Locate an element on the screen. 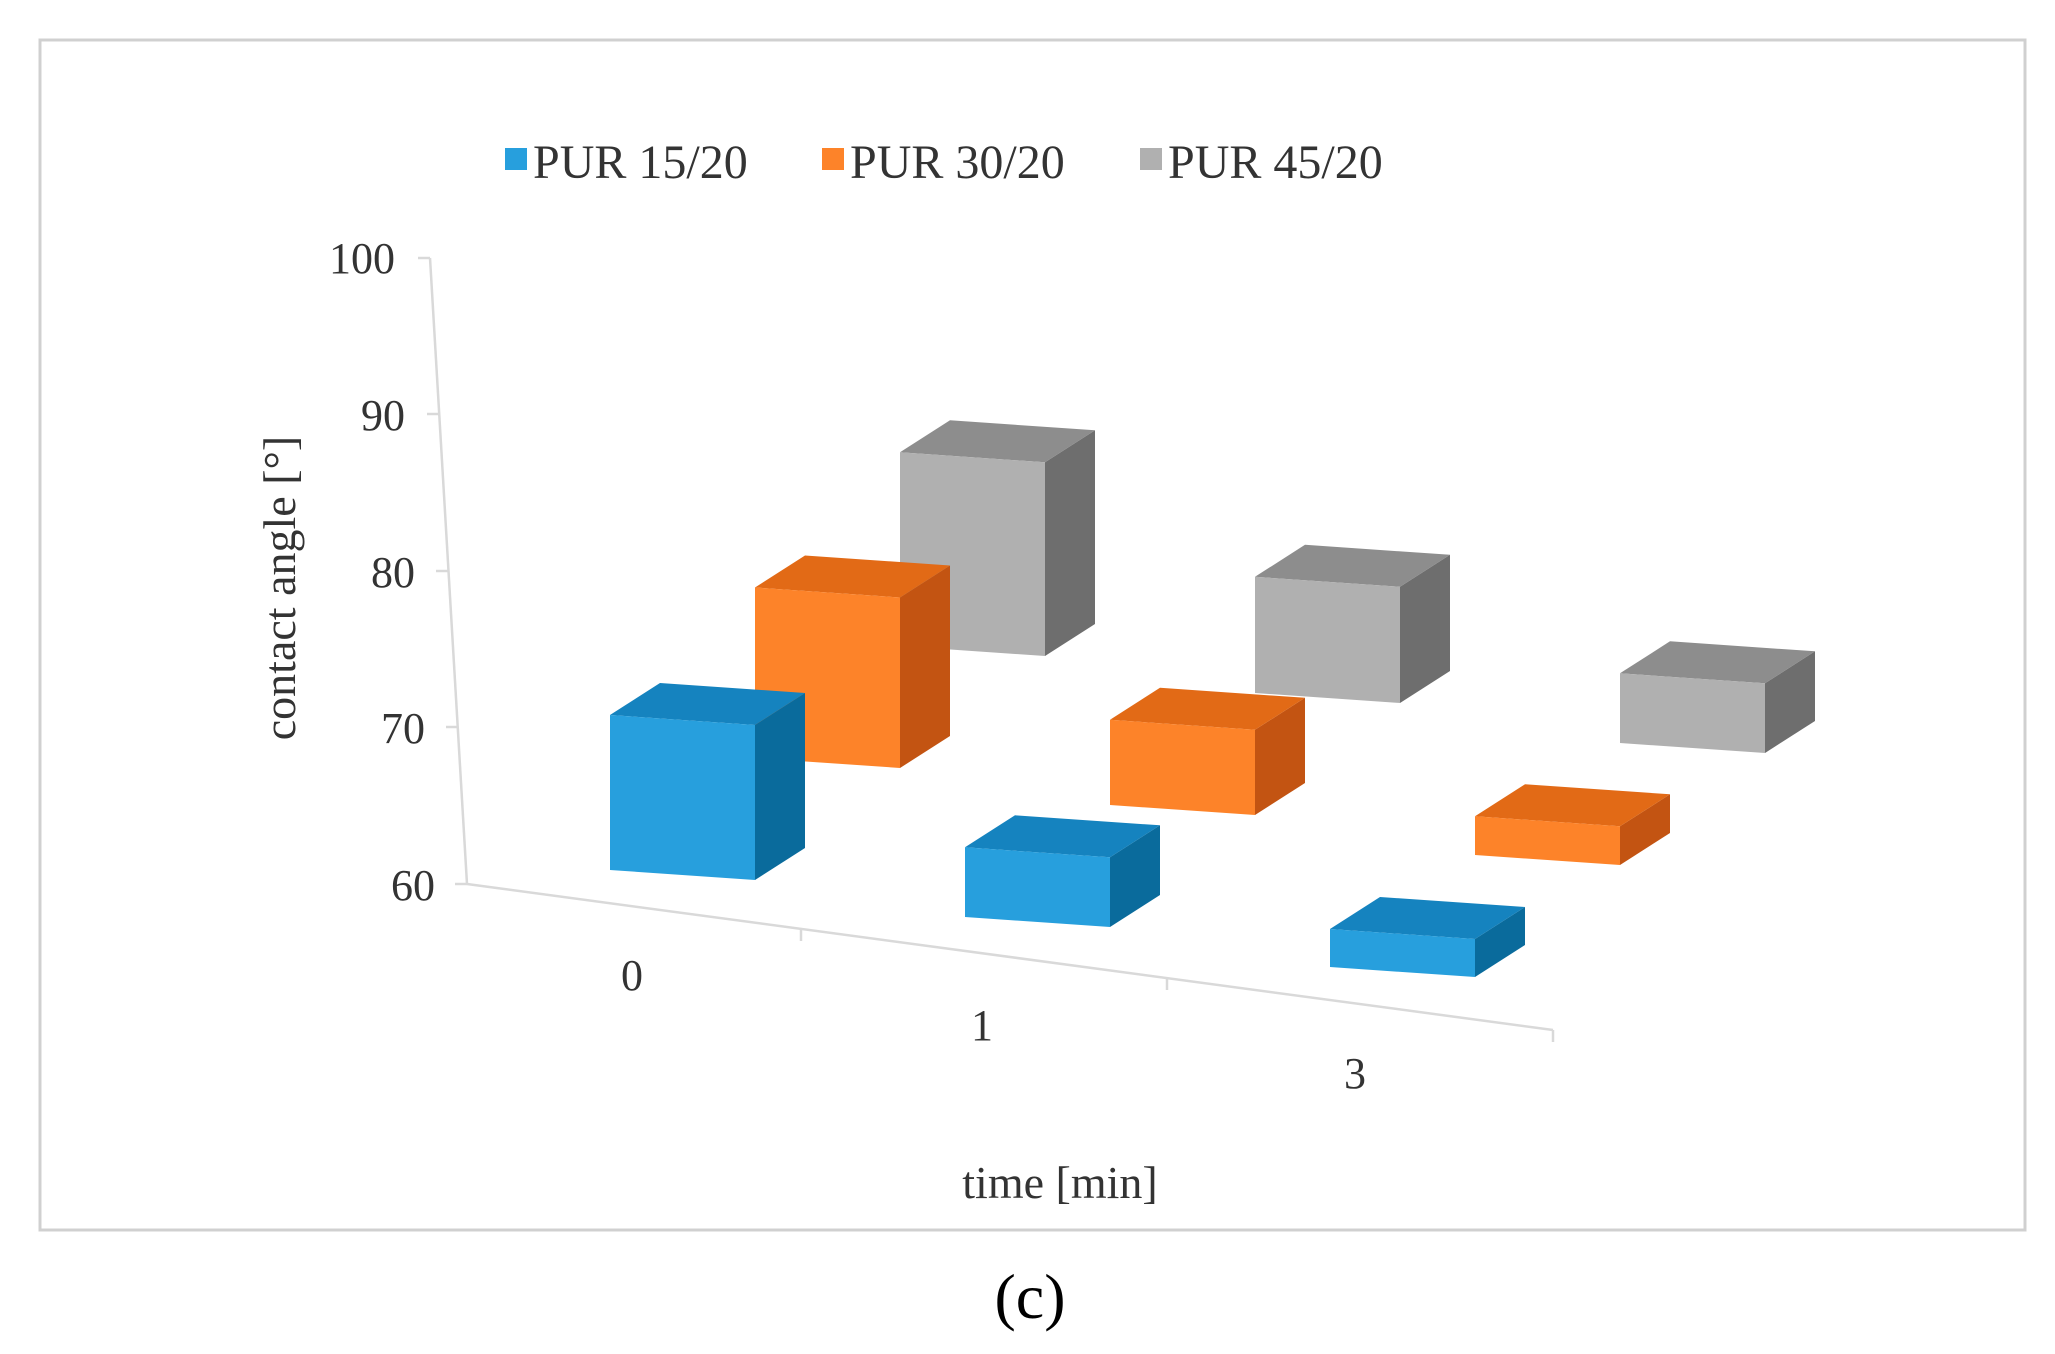 This screenshot has width=2055, height=1354. bar-front-series2-cat1 is located at coordinates (1327, 639).